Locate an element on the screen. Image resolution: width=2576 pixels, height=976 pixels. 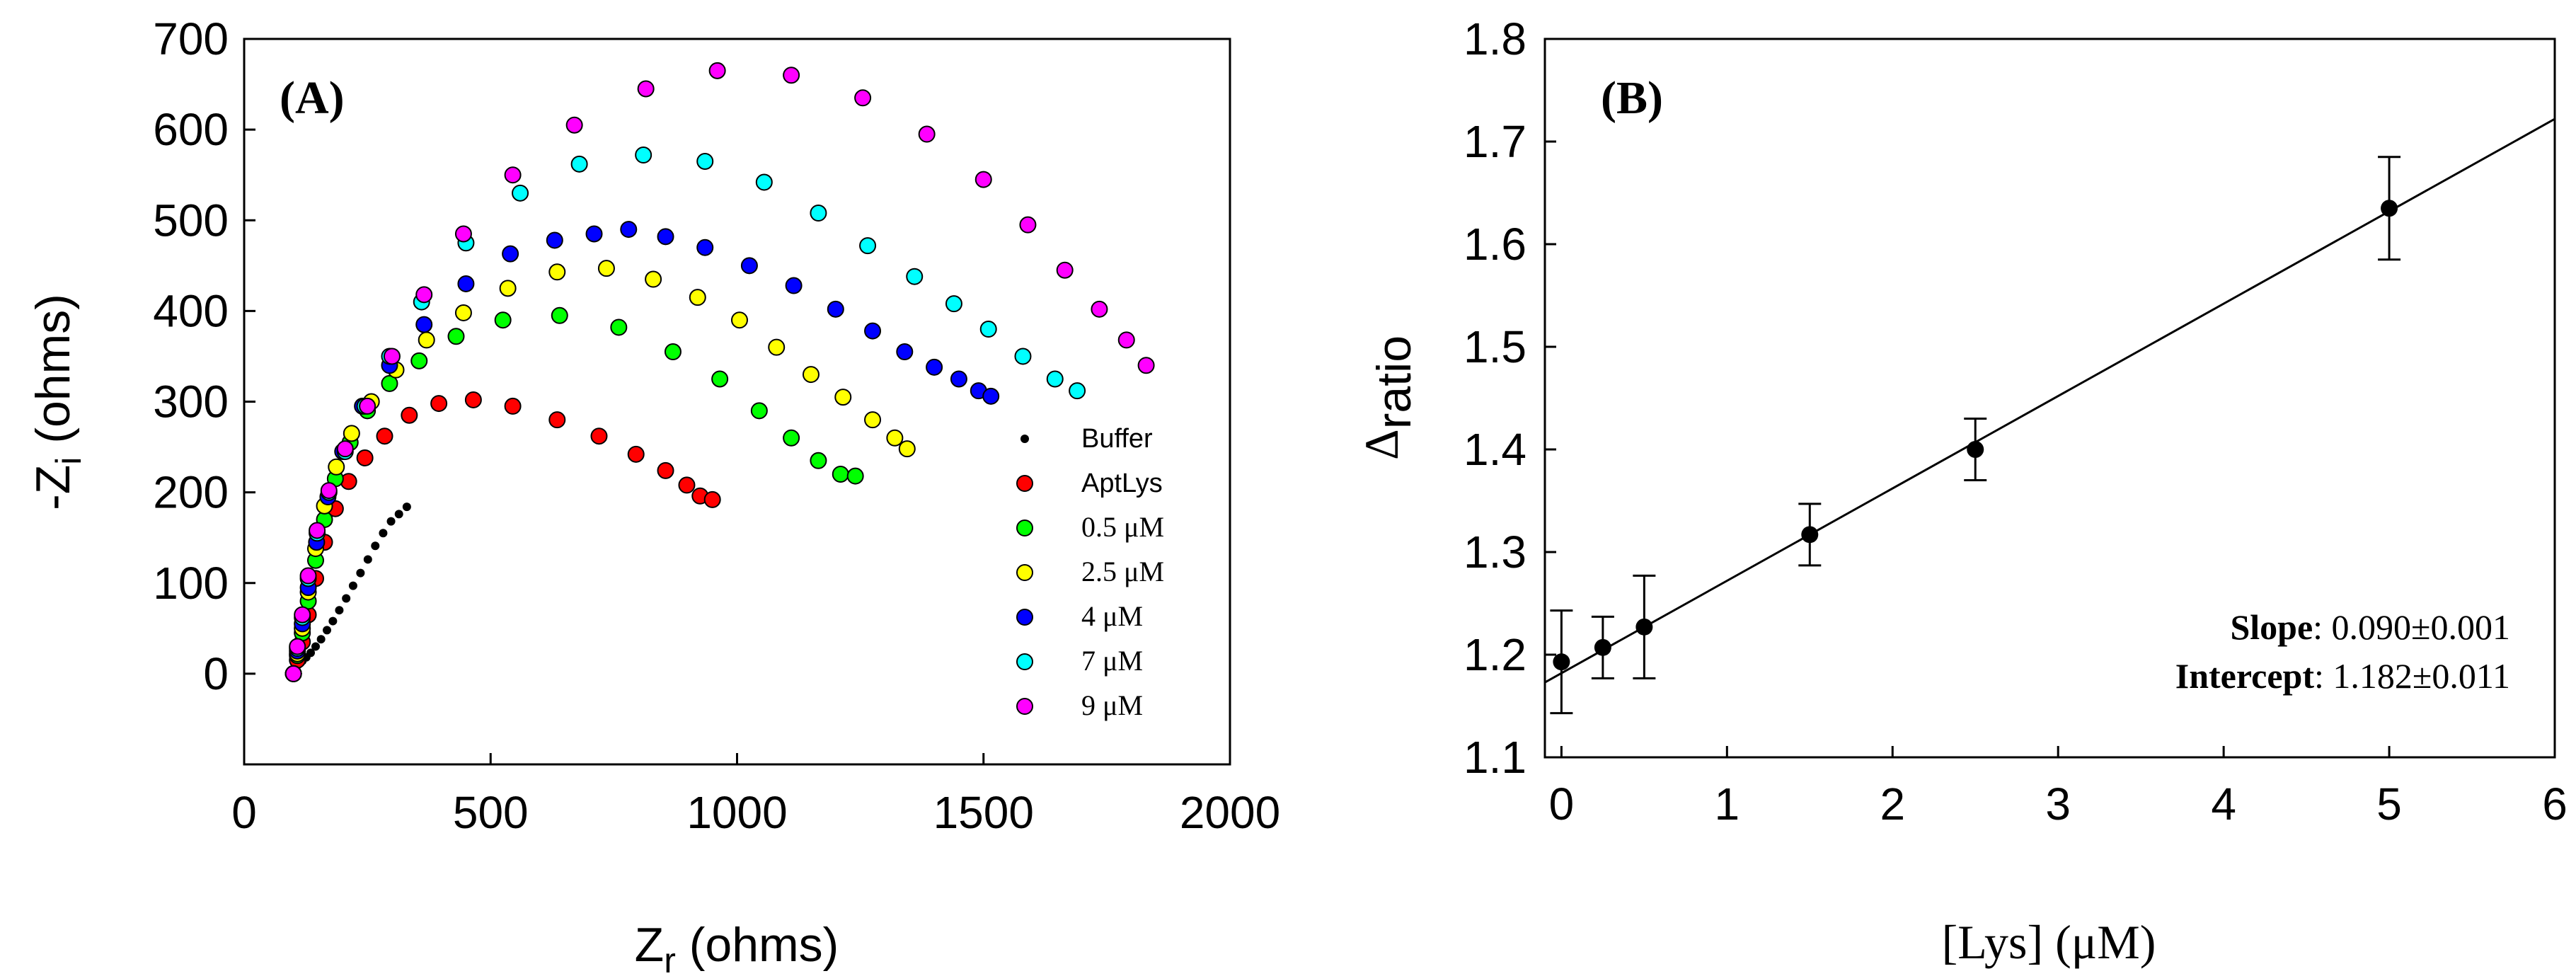
panel-b-x-tick-label: 1 is located at coordinates (1728, 804).